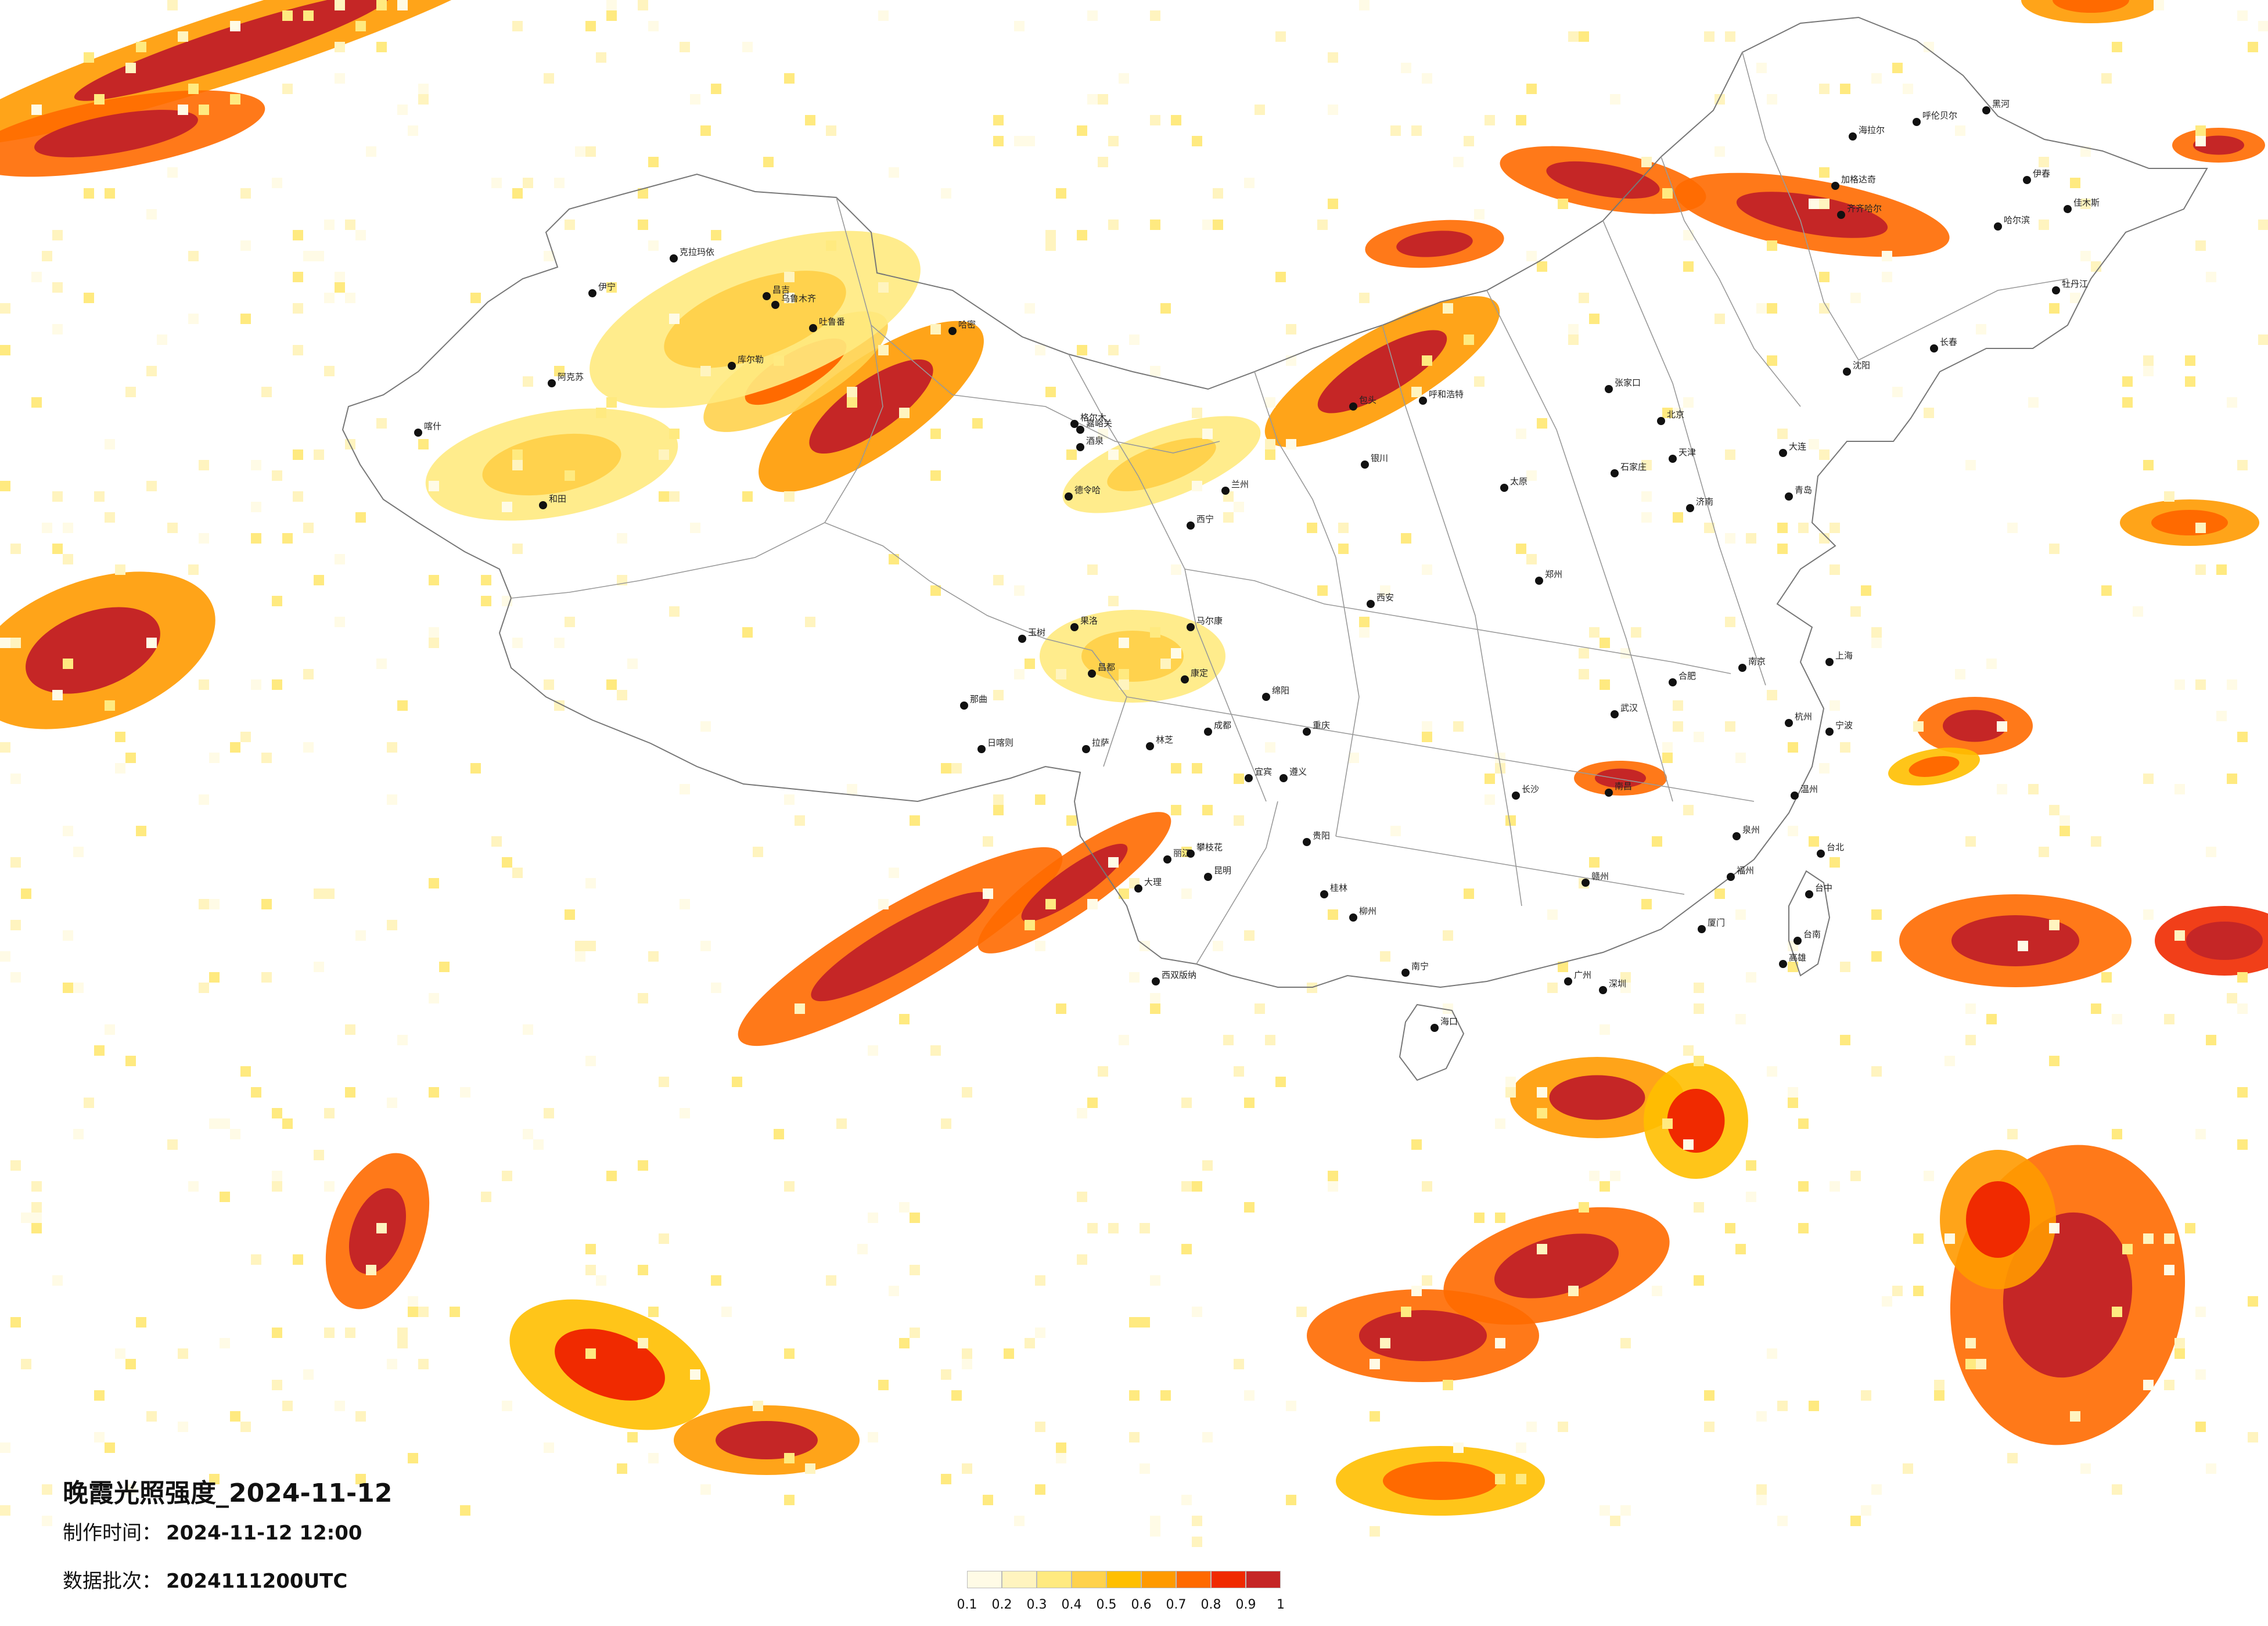 The width and height of the screenshot is (2268, 1626). I want to click on city-label: 北京, so click(1675, 415).